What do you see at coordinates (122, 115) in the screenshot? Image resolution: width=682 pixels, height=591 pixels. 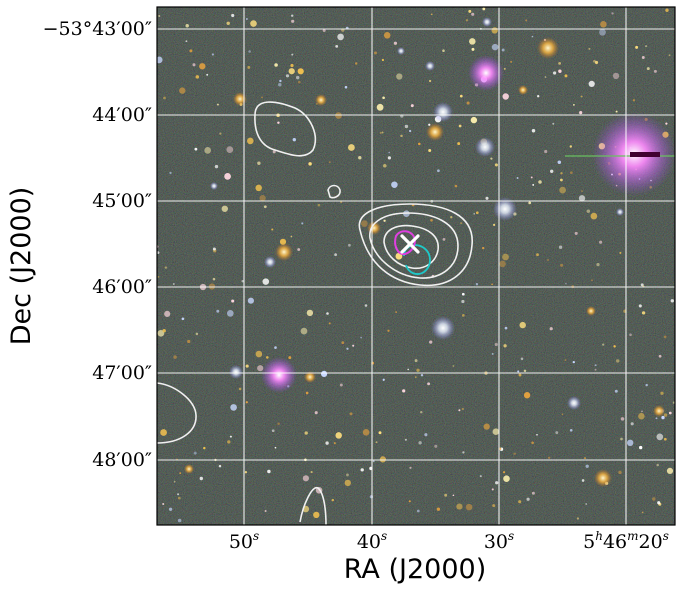 I see `y-tick-label: 44′00″` at bounding box center [122, 115].